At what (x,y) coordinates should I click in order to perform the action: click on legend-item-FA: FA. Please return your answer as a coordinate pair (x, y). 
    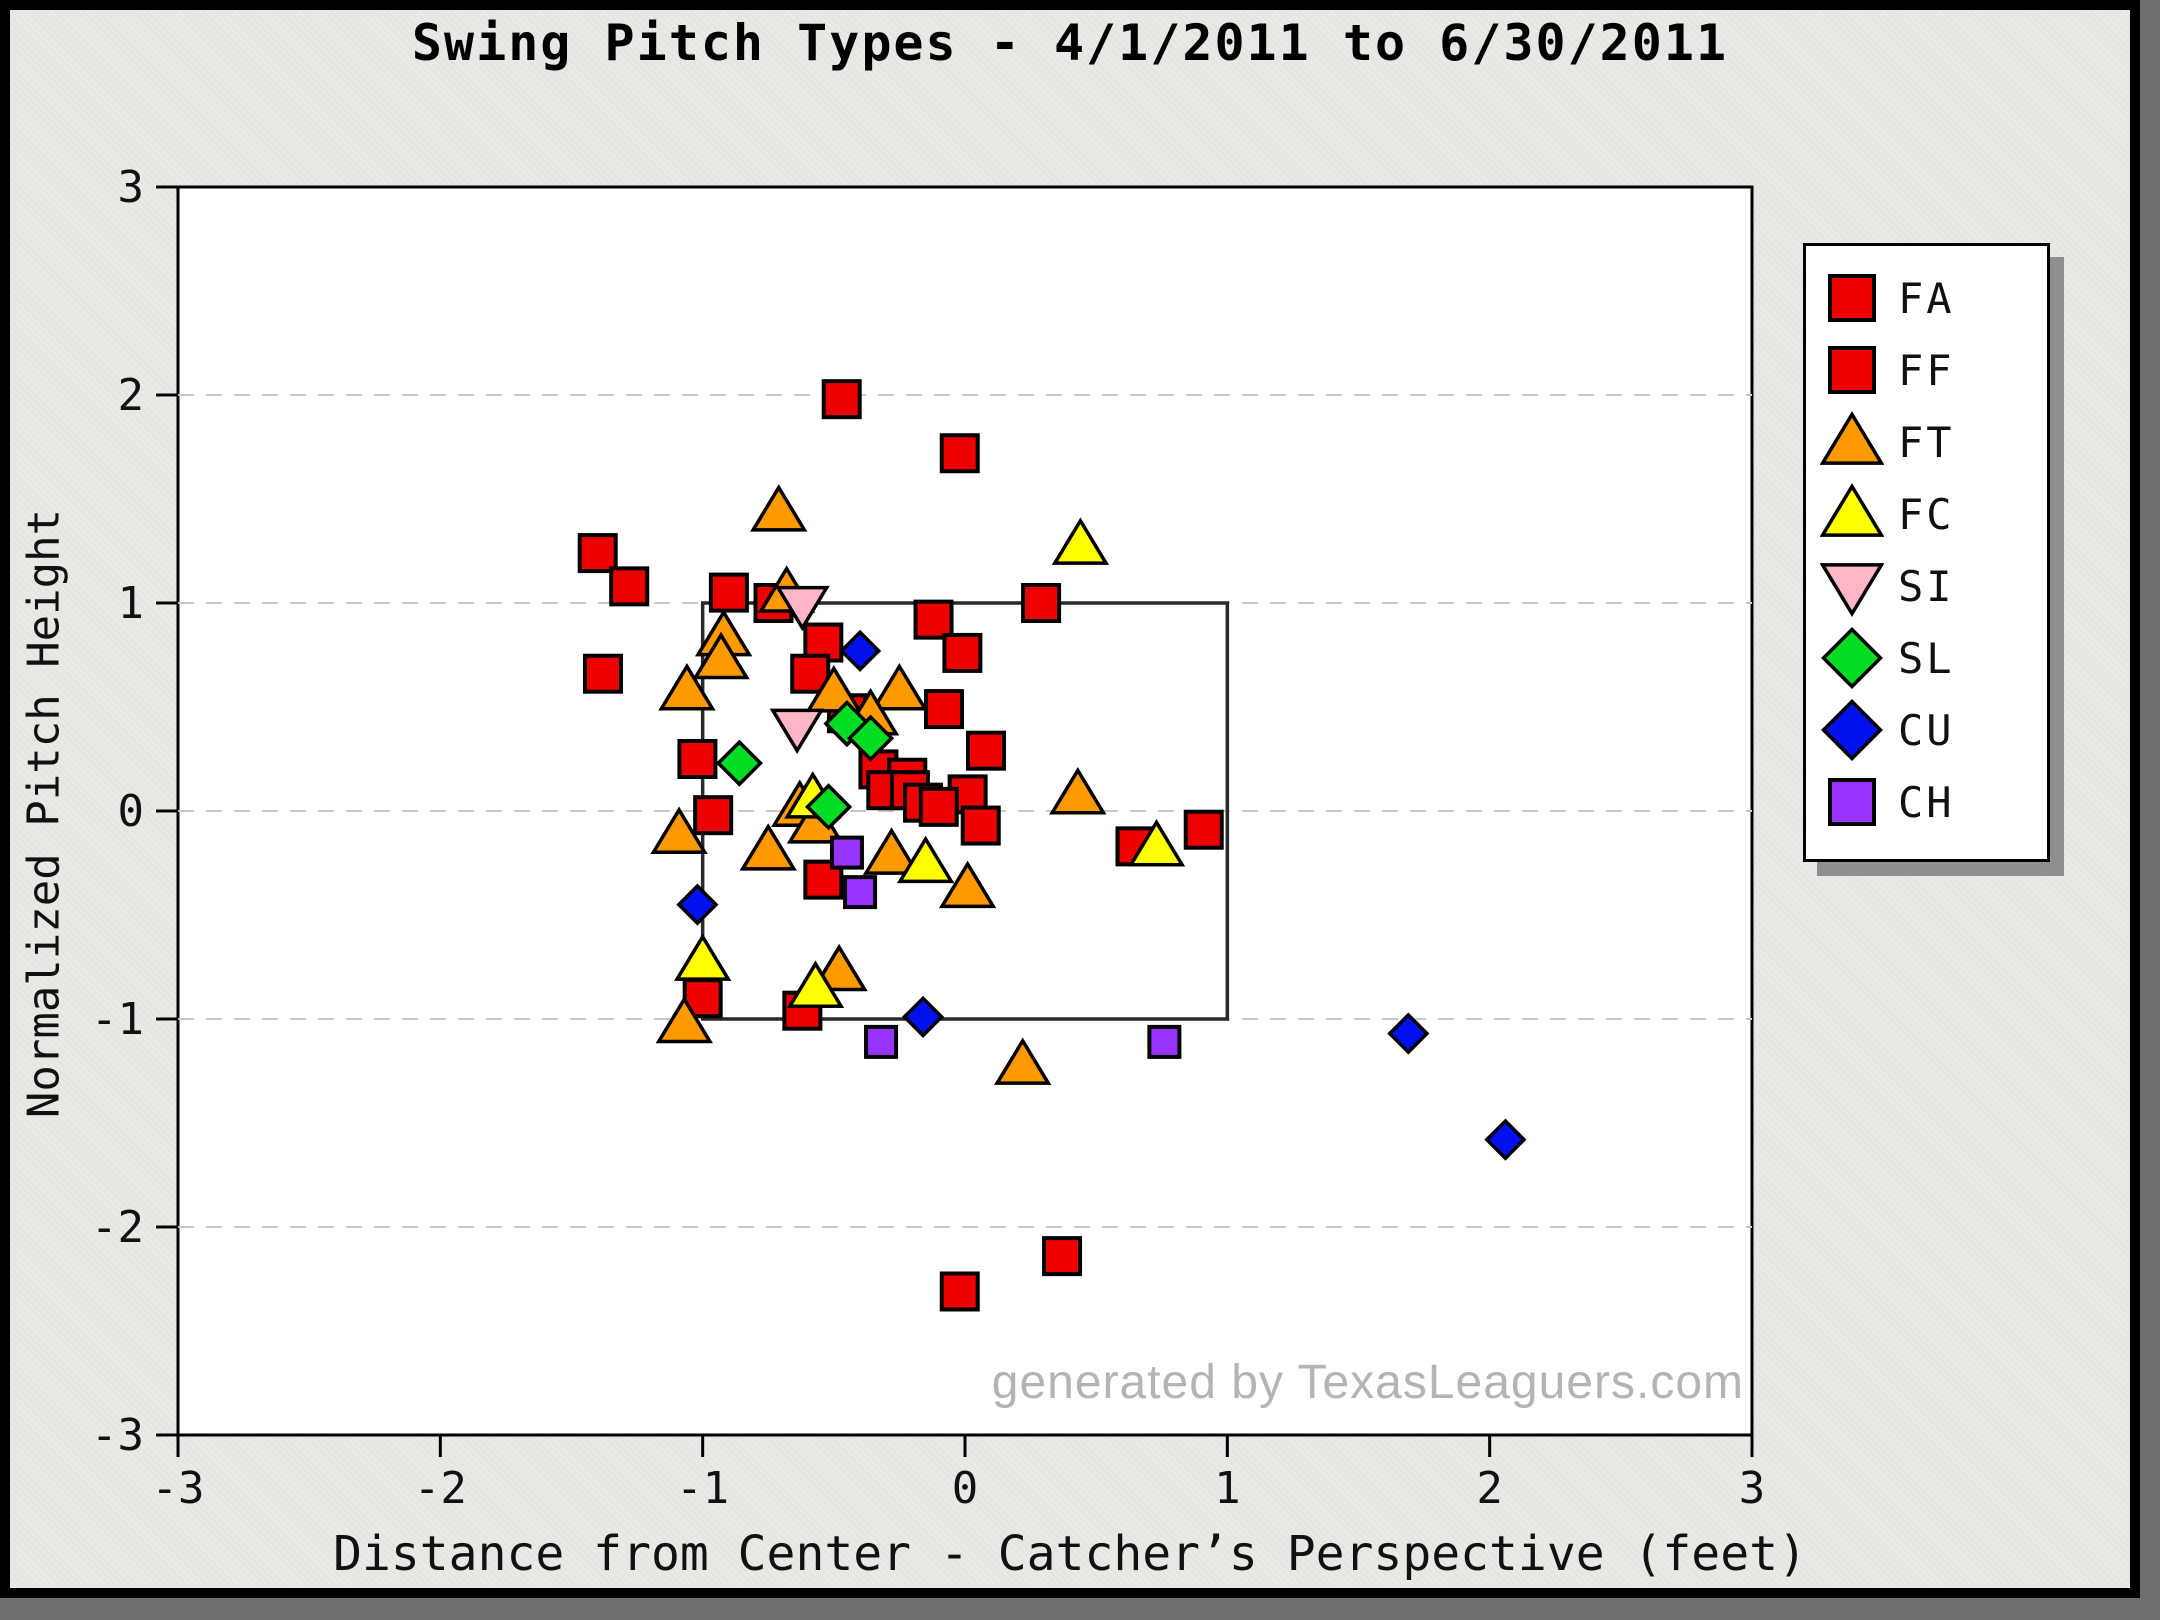
    Looking at the image, I should click on (1926, 298).